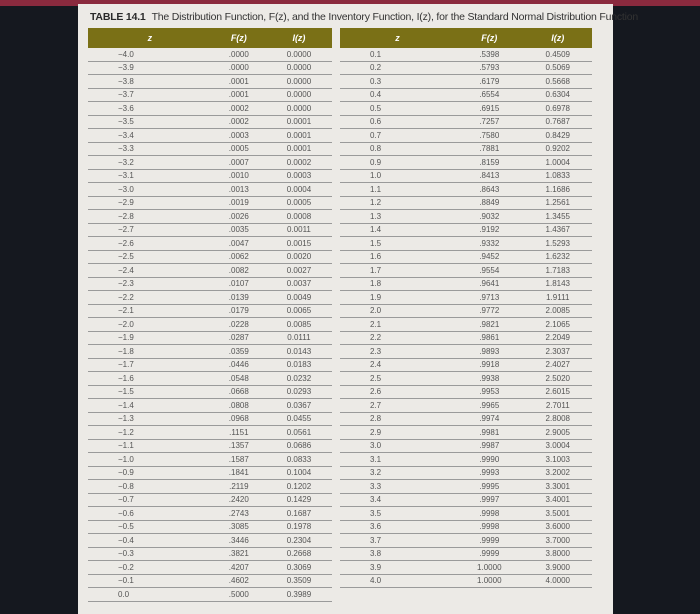 This screenshot has width=700, height=614. What do you see at coordinates (557, 55) in the screenshot?
I see `cell-iz: 0.4509` at bounding box center [557, 55].